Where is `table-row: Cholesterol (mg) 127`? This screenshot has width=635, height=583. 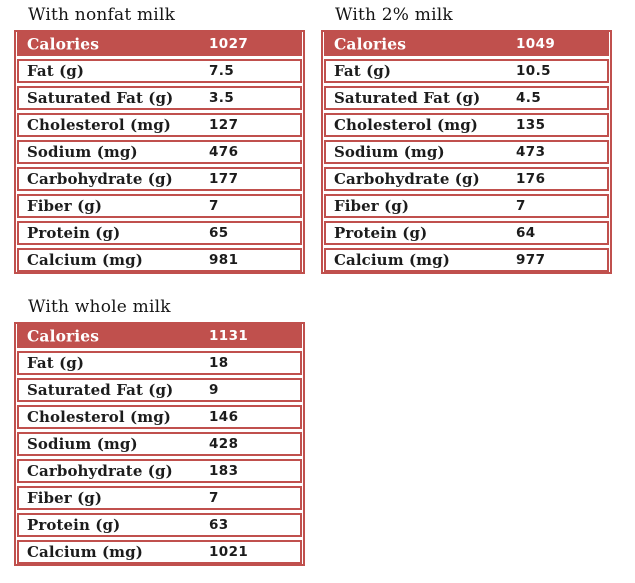
table-row: Cholesterol (mg) 127 is located at coordinates (159, 125).